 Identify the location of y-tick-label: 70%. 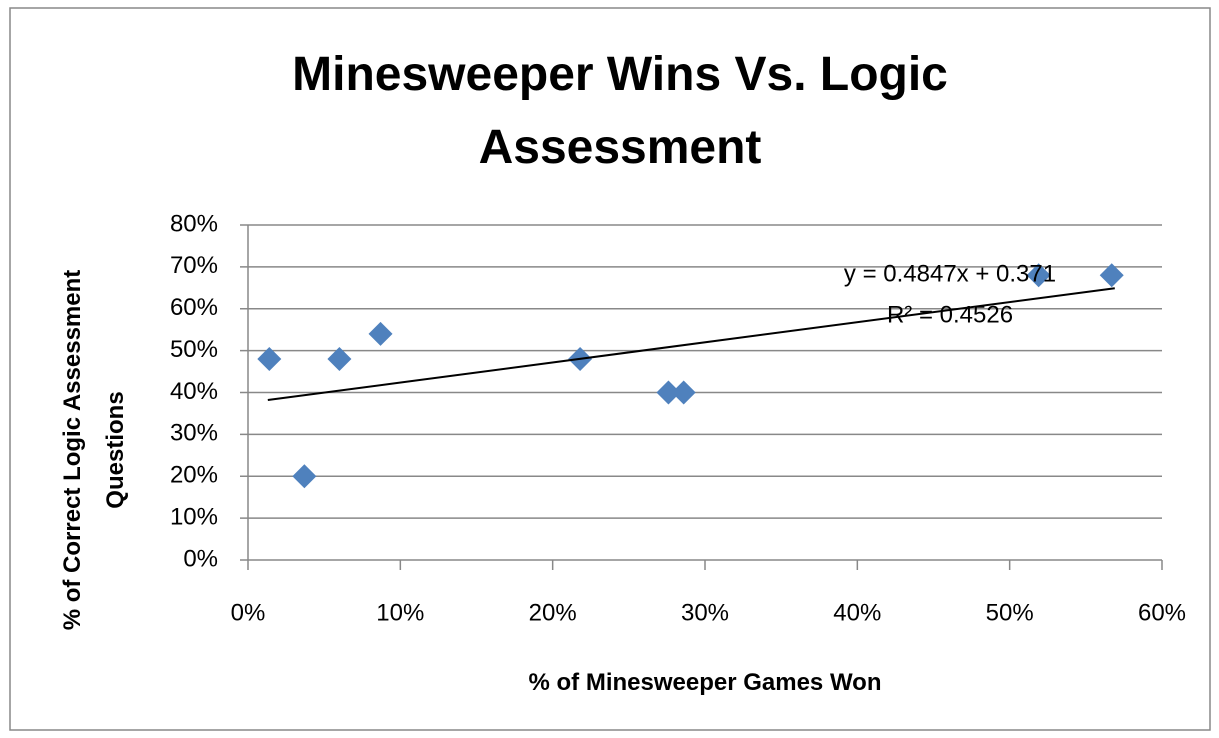
(194, 265).